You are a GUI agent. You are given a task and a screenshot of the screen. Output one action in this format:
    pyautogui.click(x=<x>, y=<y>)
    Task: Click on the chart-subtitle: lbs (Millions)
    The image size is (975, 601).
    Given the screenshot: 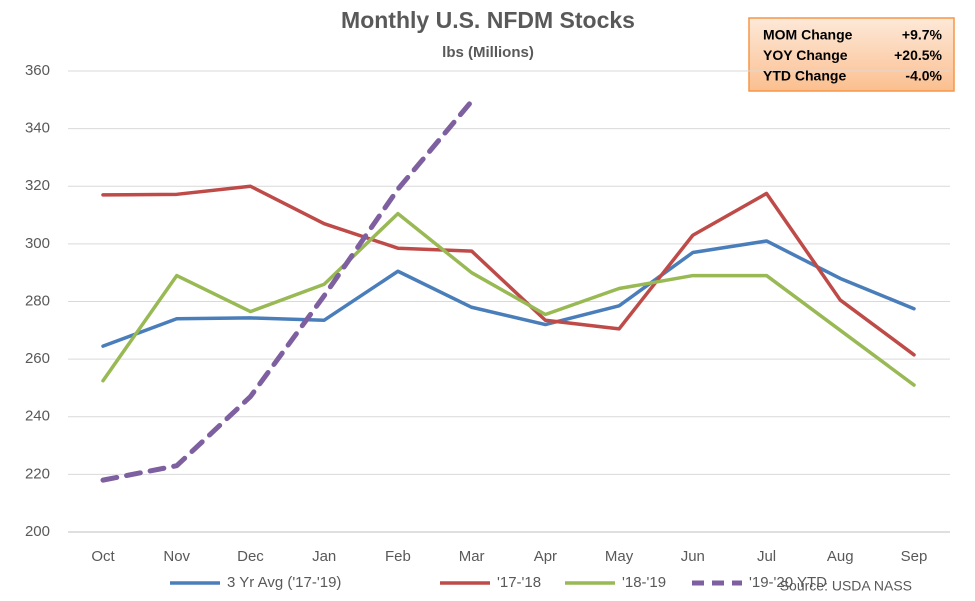 What is the action you would take?
    pyautogui.click(x=488, y=52)
    